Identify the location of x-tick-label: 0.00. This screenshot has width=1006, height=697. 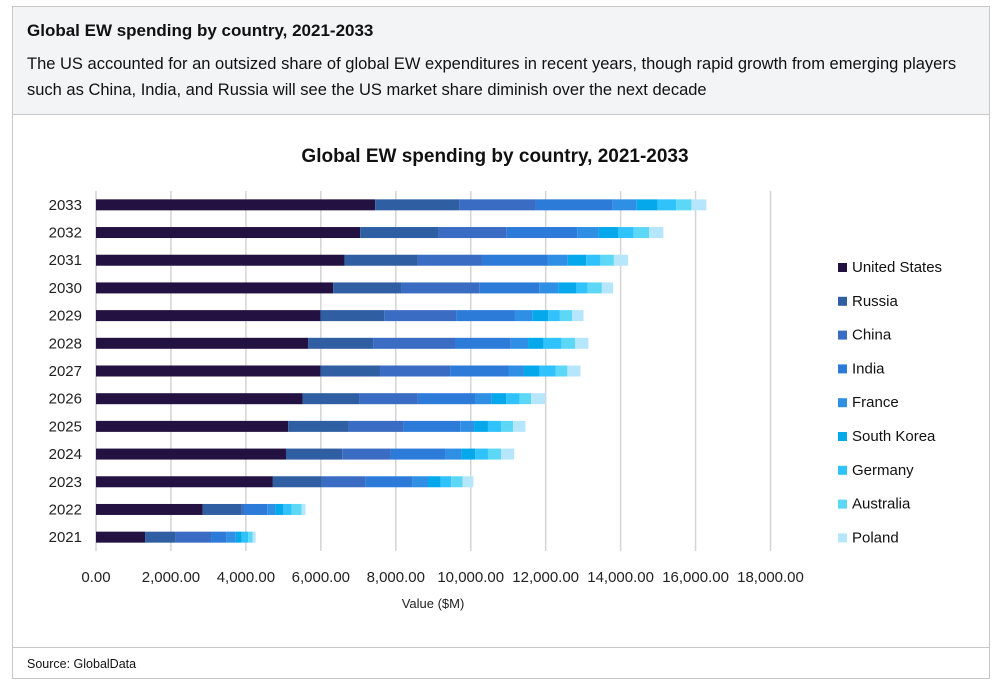
(95, 577).